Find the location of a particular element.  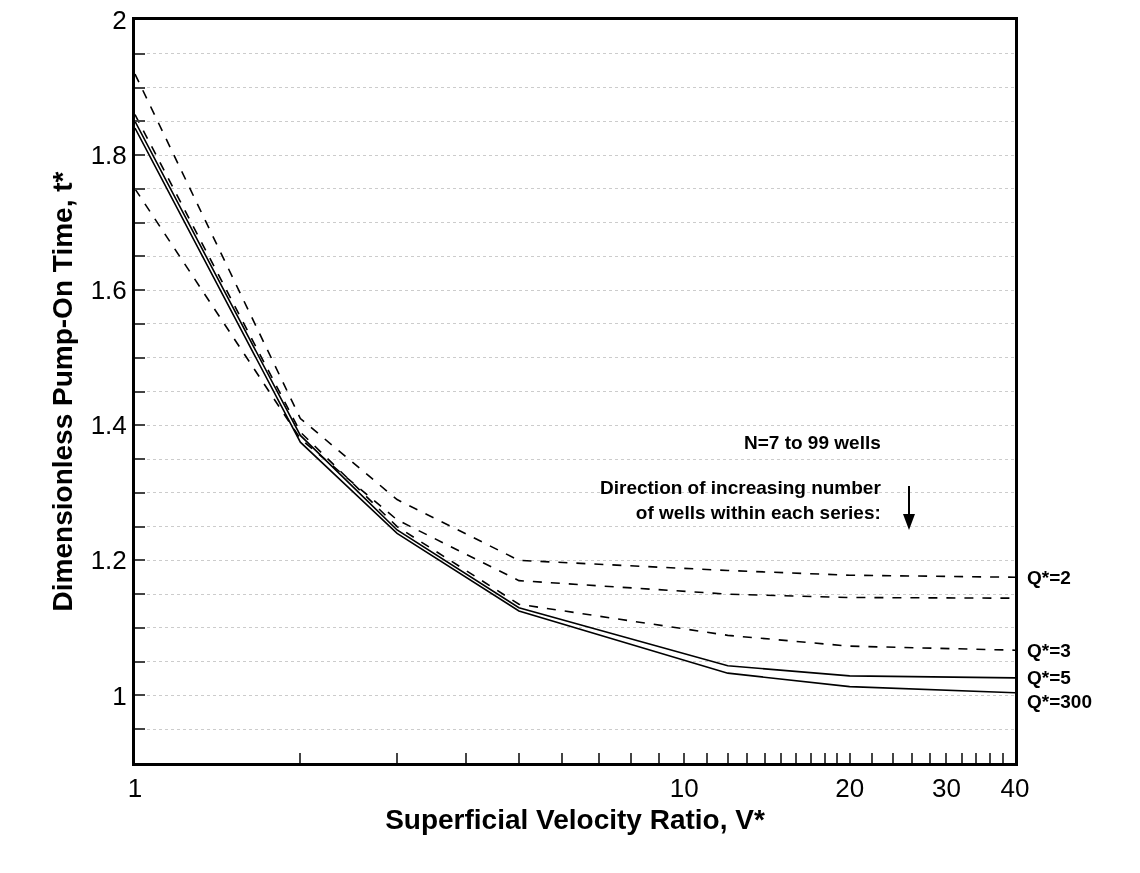

y-tick-label: 1.4 is located at coordinates (108, 425).